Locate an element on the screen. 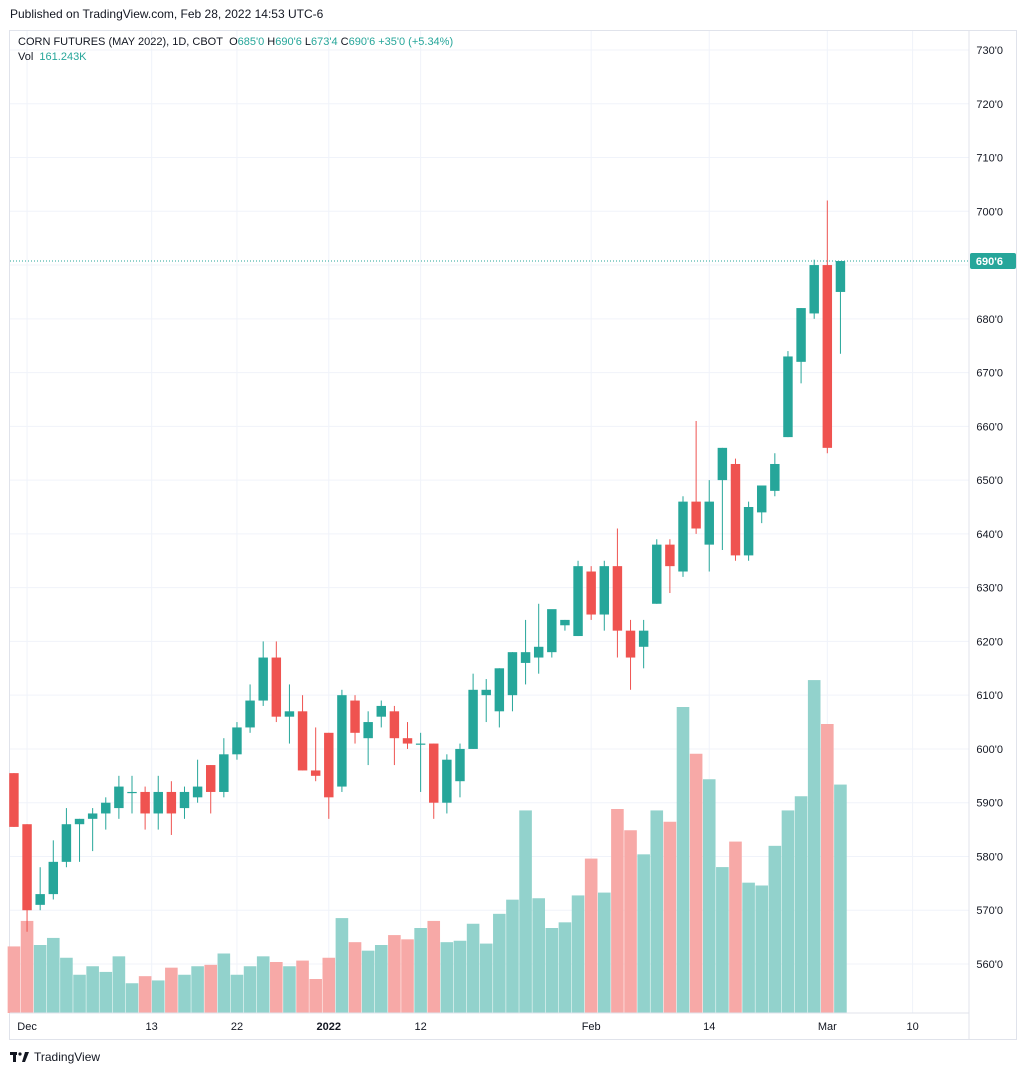  open-value: 685'0 is located at coordinates (251, 42).